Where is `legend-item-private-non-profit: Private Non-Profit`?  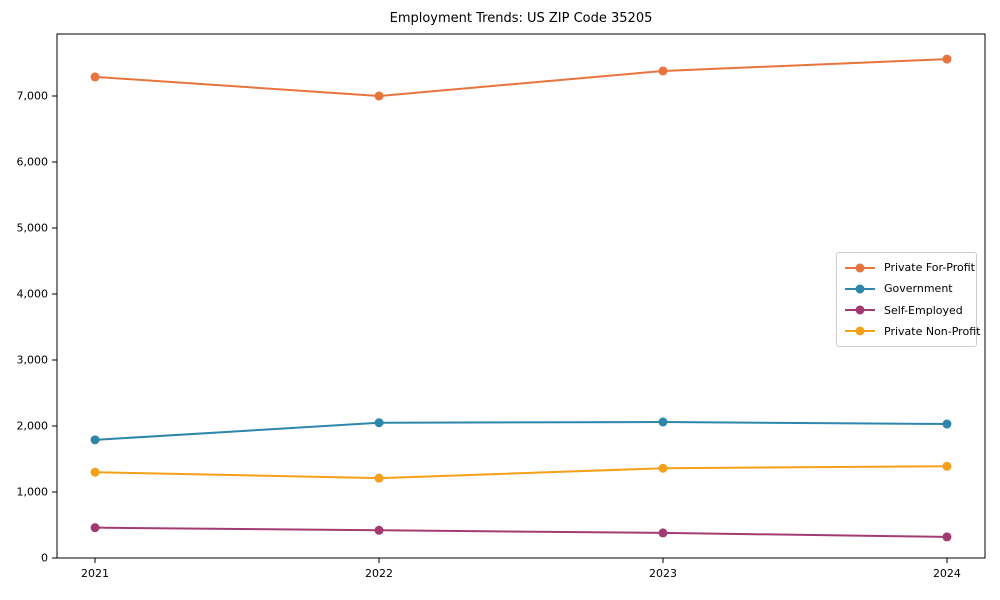 legend-item-private-non-profit: Private Non-Profit is located at coordinates (912, 331).